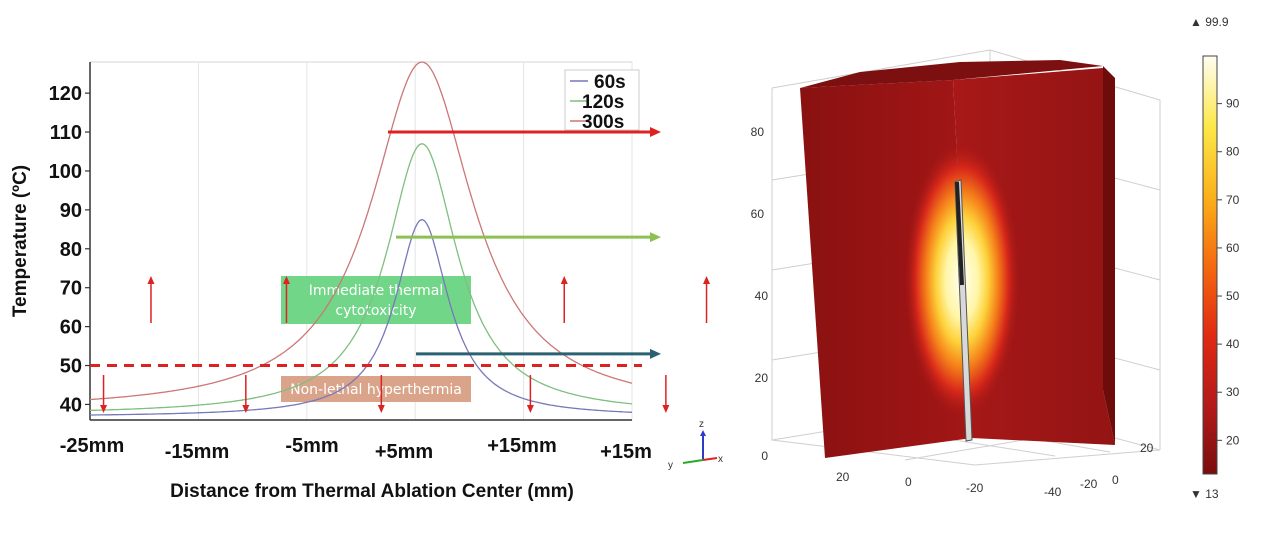 The image size is (1274, 546). I want to click on outer-rim, so click(1109, 255).